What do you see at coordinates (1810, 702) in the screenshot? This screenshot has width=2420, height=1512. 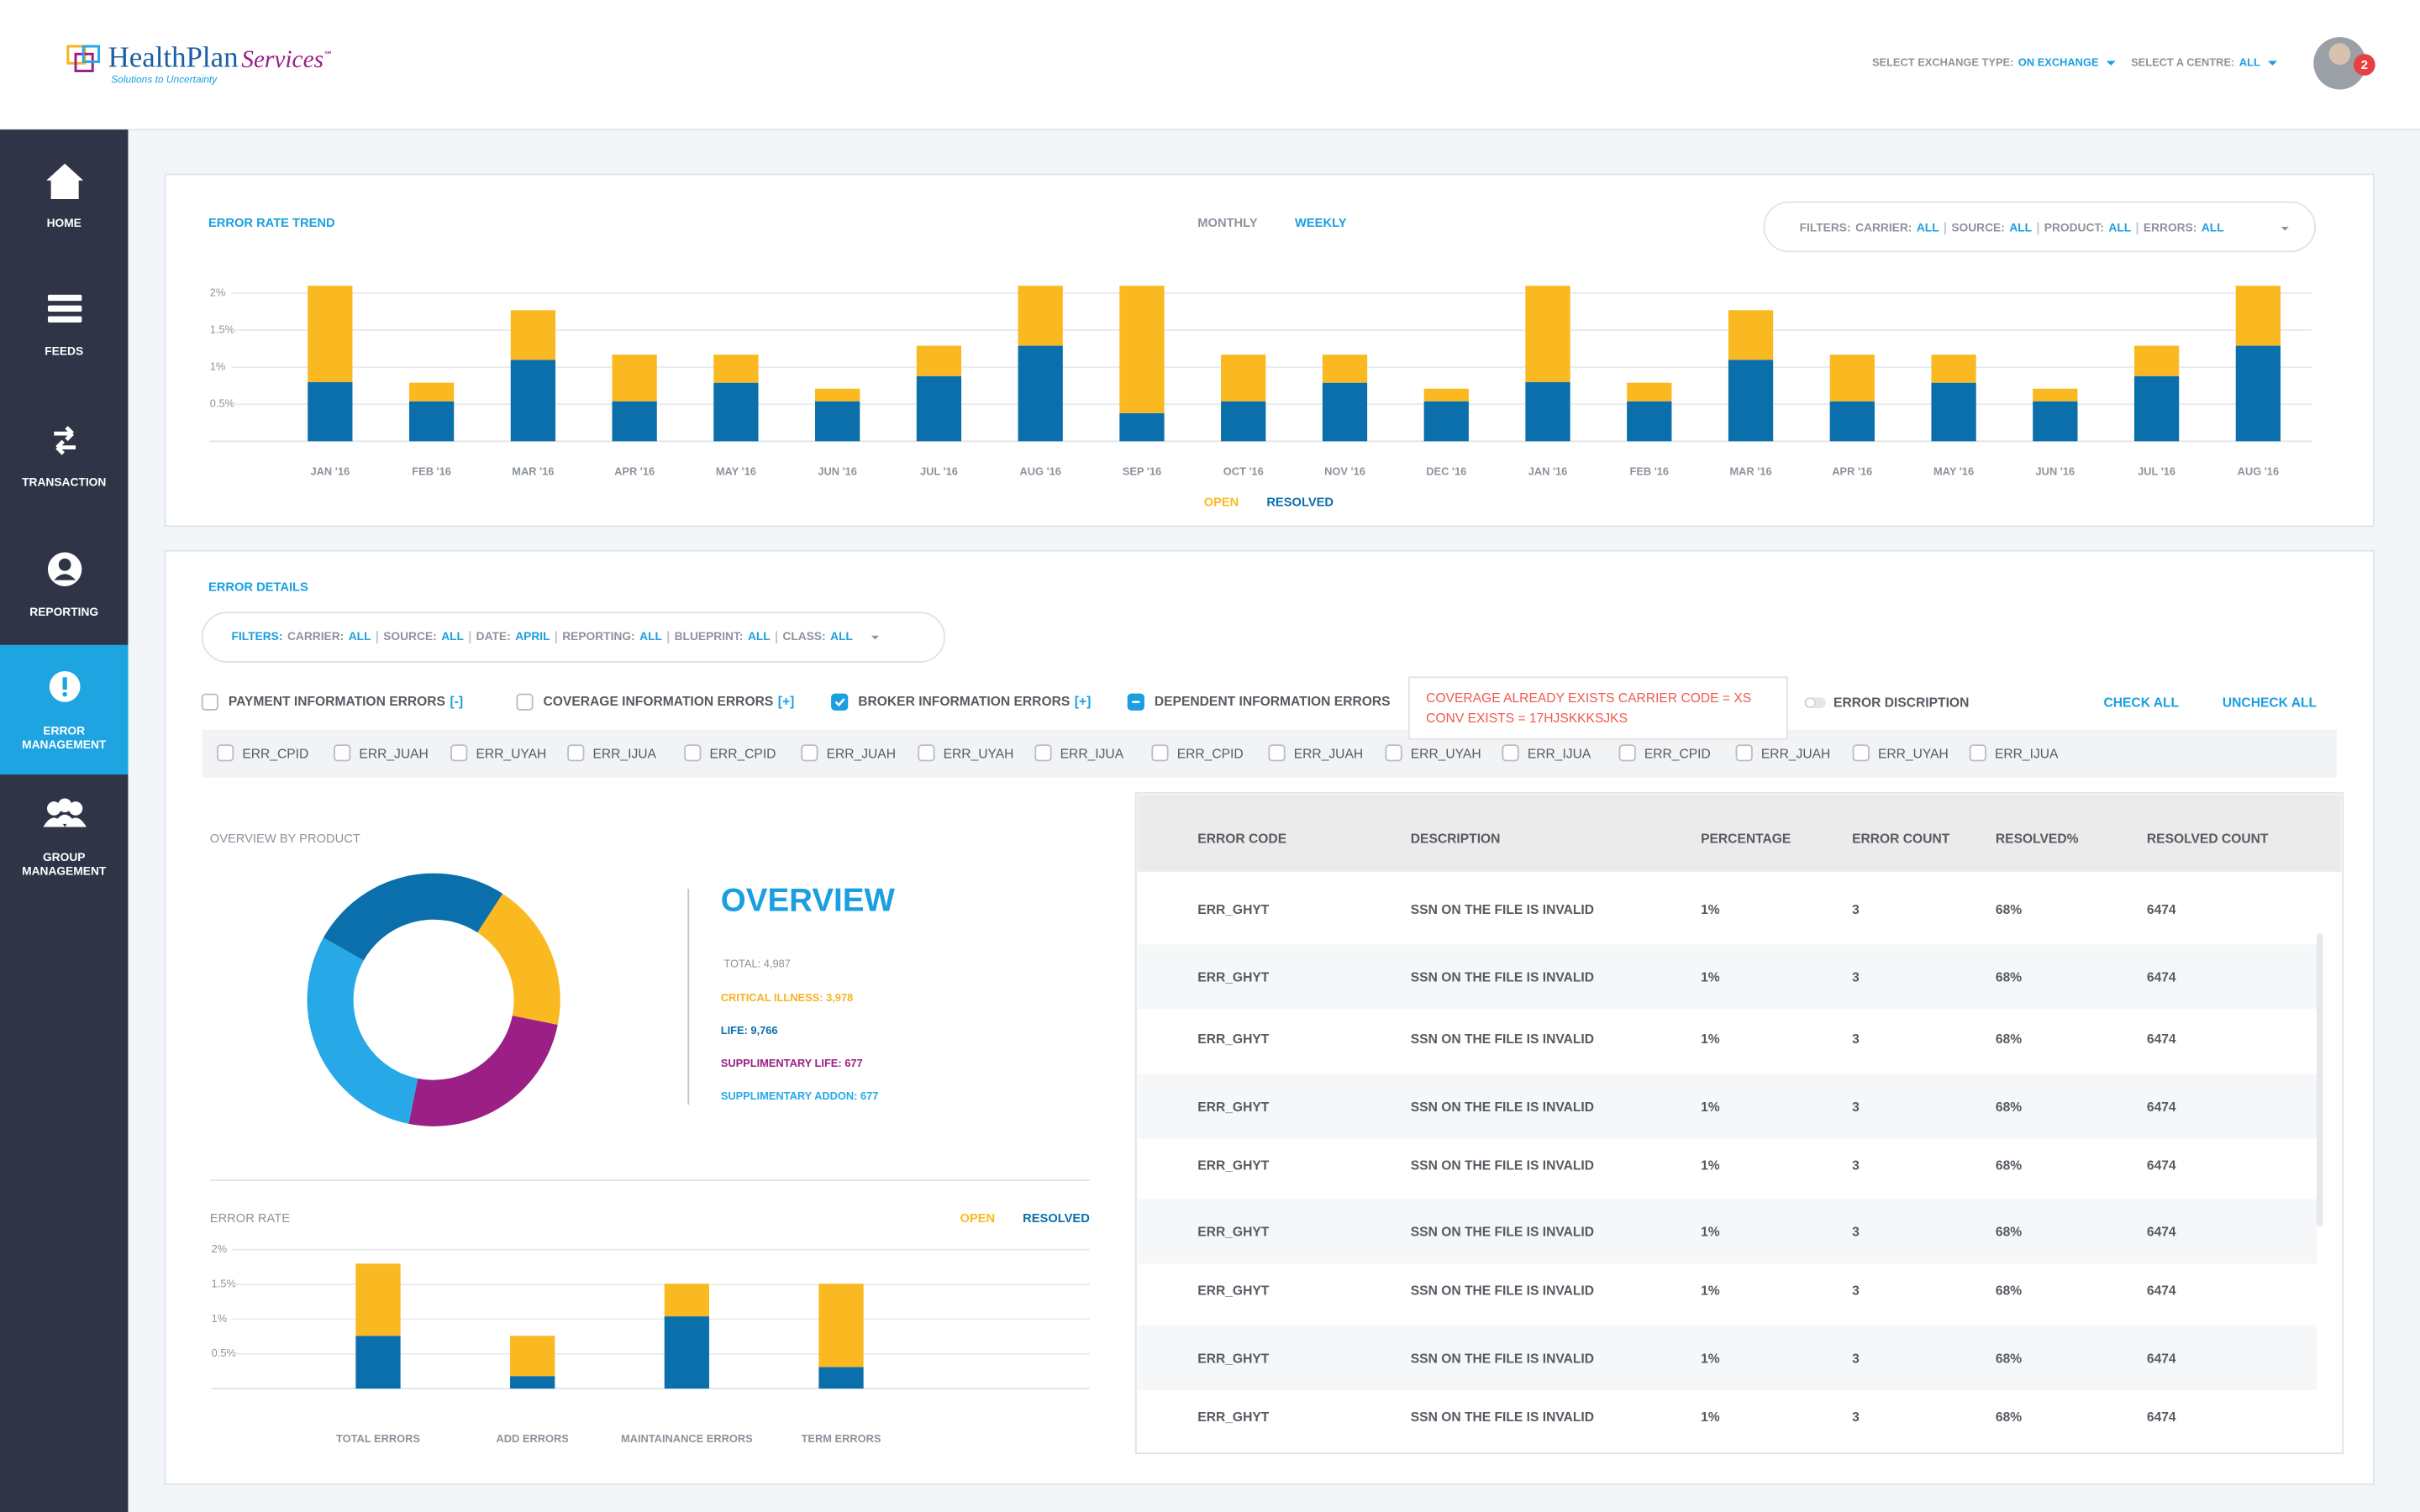 I see `switch-knob` at bounding box center [1810, 702].